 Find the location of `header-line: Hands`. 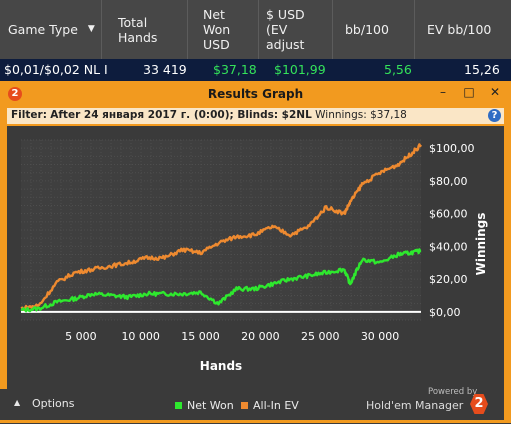

header-line: Hands is located at coordinates (138, 37).